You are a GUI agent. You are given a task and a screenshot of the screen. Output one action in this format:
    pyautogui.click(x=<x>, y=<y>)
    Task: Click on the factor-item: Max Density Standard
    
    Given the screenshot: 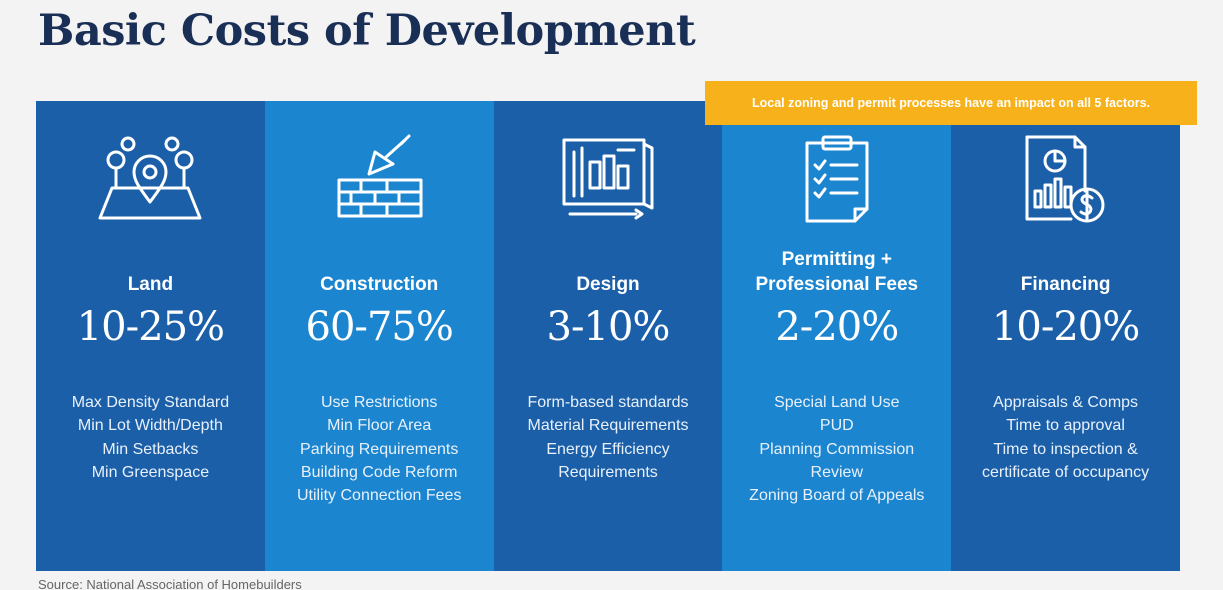 What is the action you would take?
    pyautogui.click(x=150, y=402)
    